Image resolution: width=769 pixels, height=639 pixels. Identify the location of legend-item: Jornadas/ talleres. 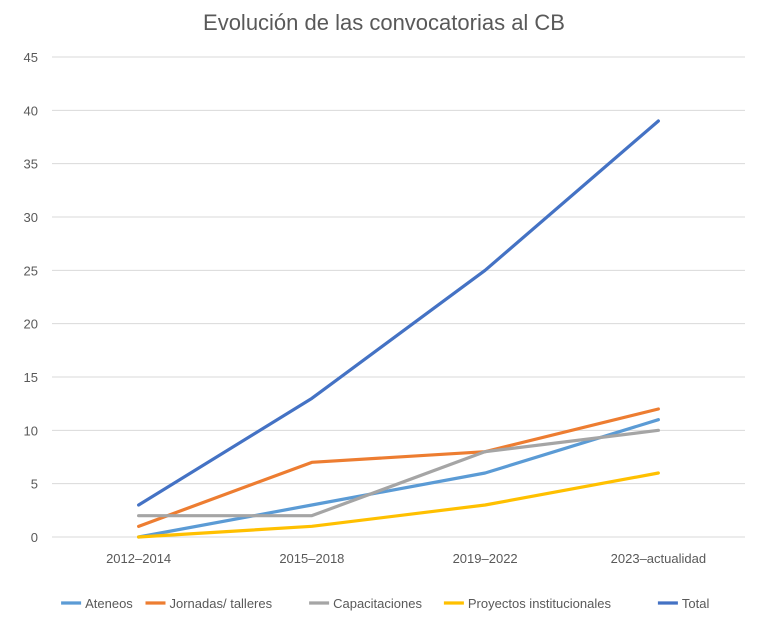
(209, 603).